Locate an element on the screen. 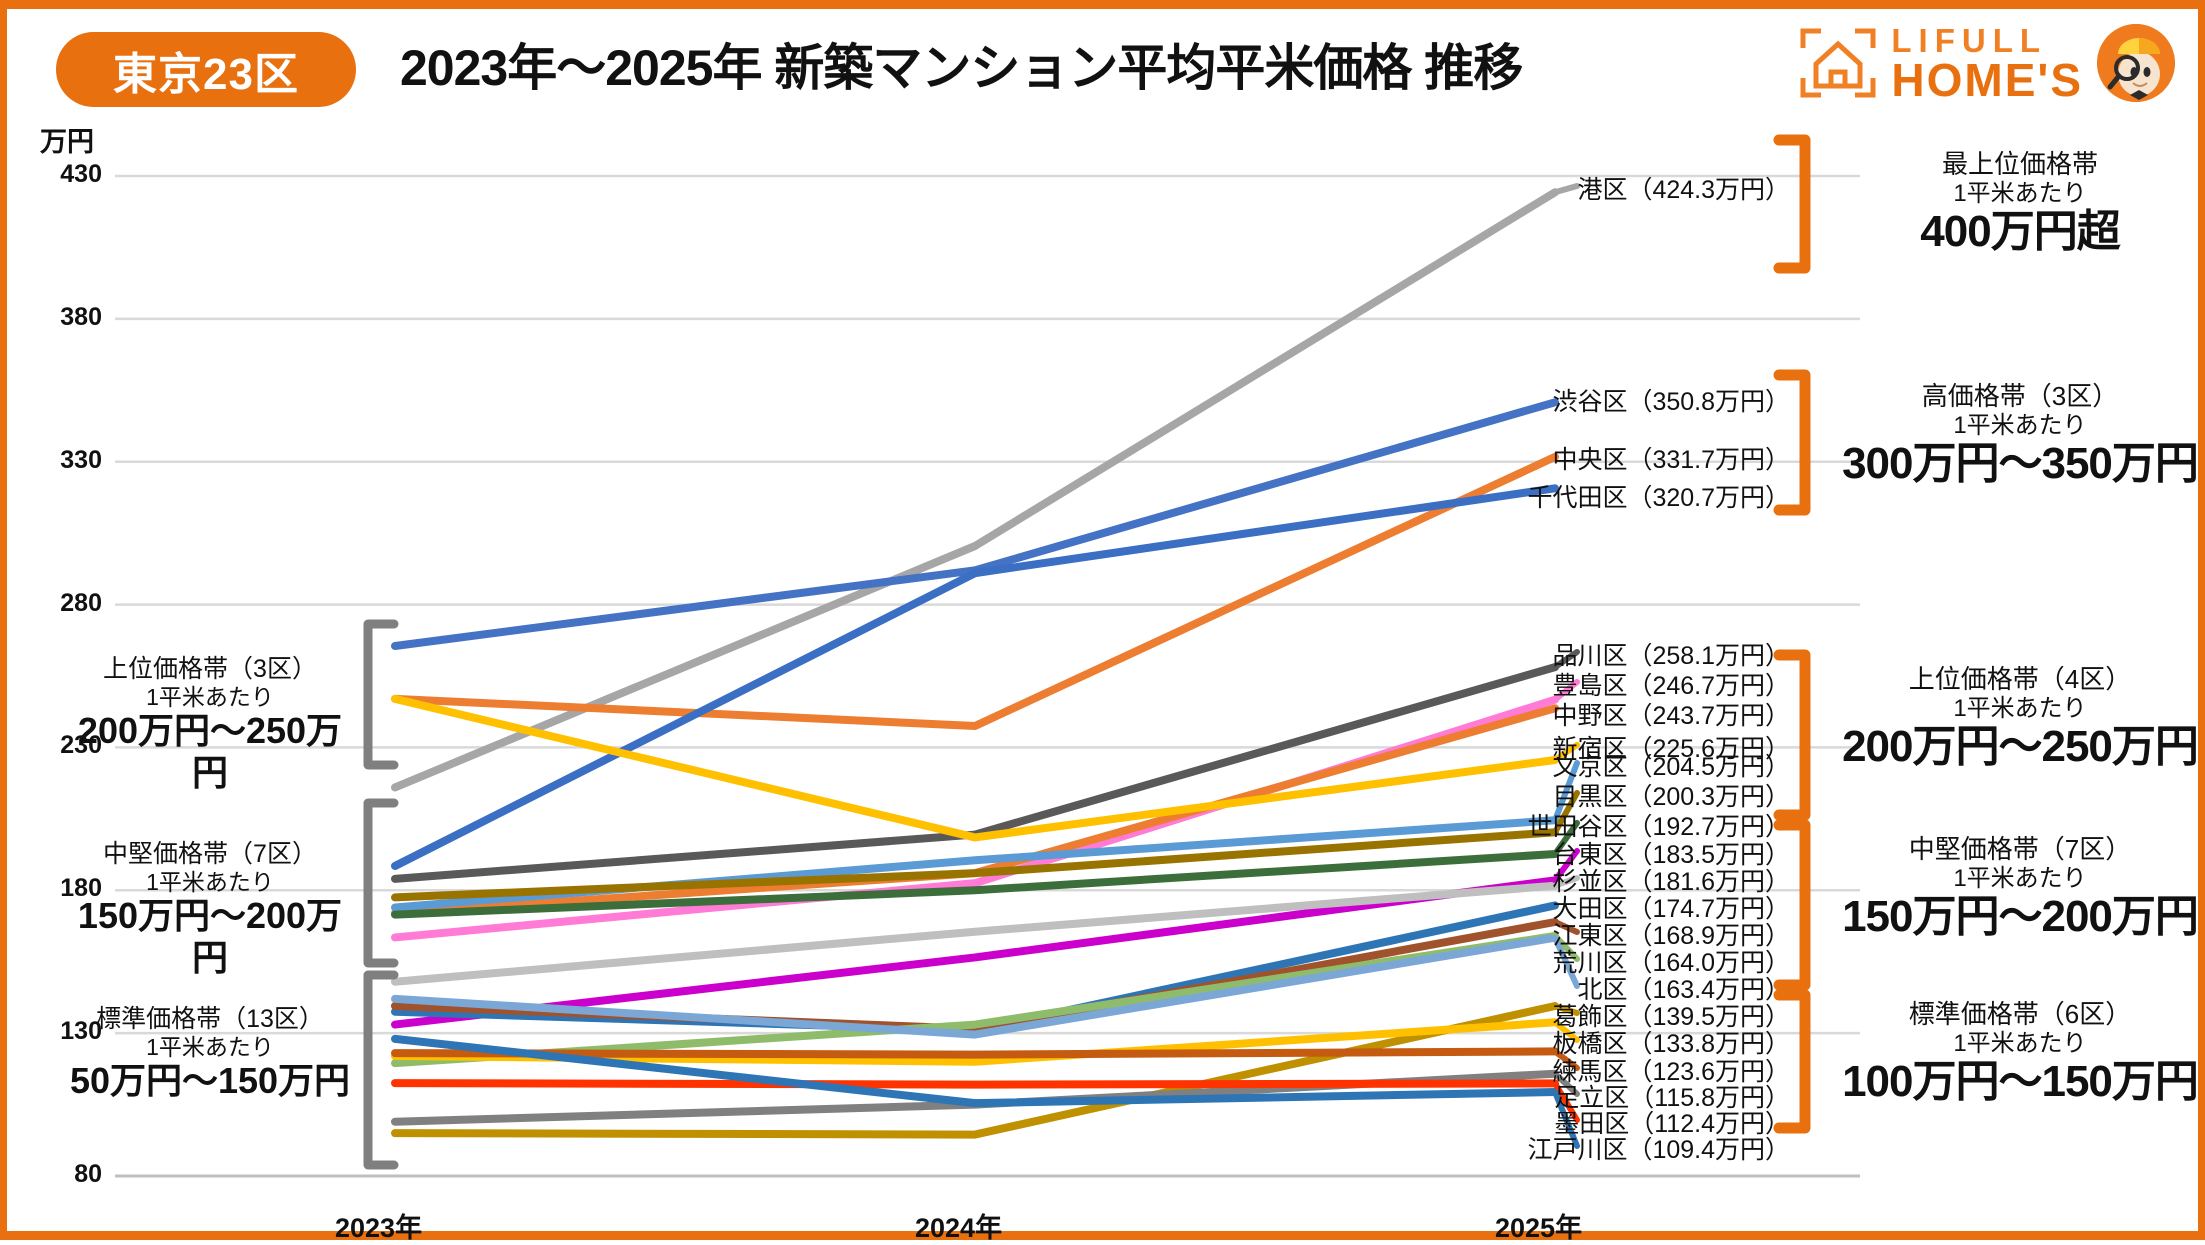  series-label-渋谷区: 渋谷区（350.8万円） is located at coordinates (1671, 402).